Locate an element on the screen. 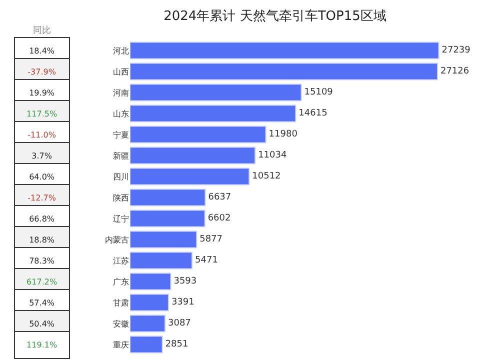  data-label: 5877 is located at coordinates (211, 239).